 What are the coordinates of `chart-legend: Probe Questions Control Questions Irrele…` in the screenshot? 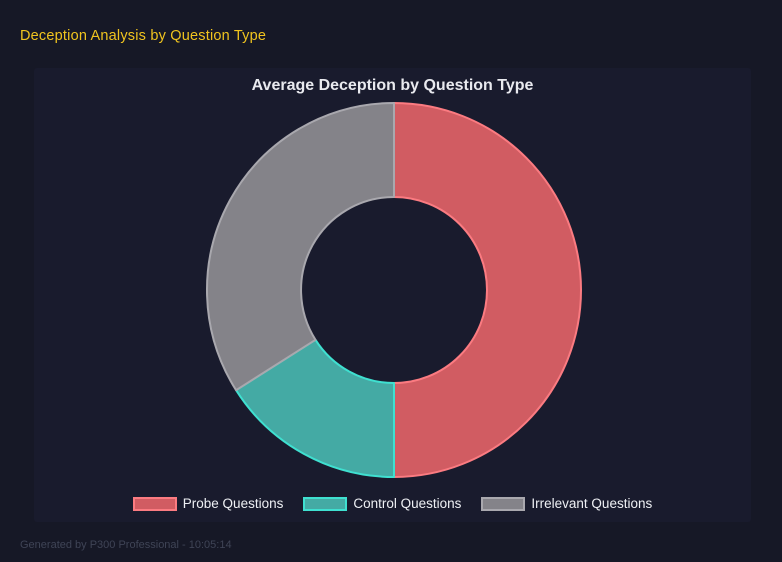 It's located at (392, 503).